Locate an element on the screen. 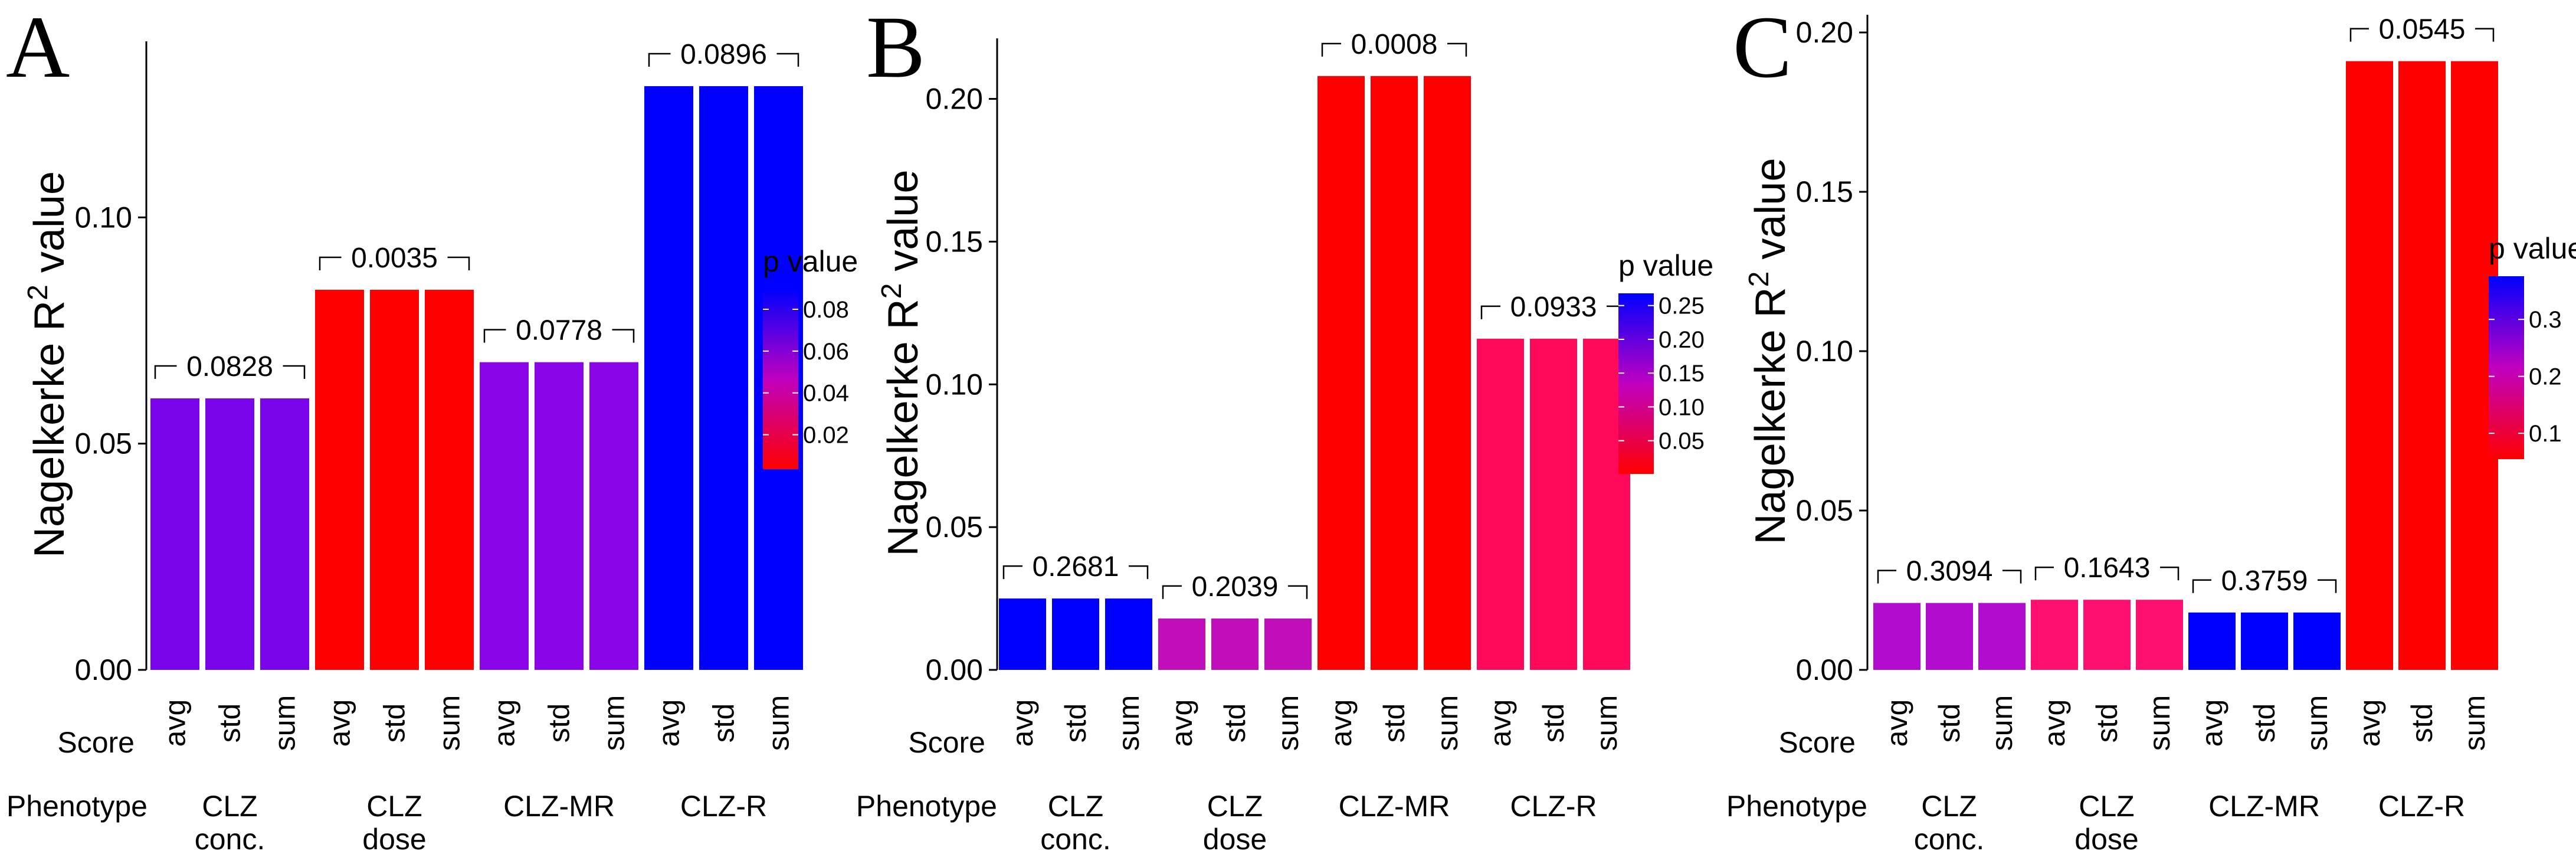  p-value-label: 0.3094 is located at coordinates (1949, 571).